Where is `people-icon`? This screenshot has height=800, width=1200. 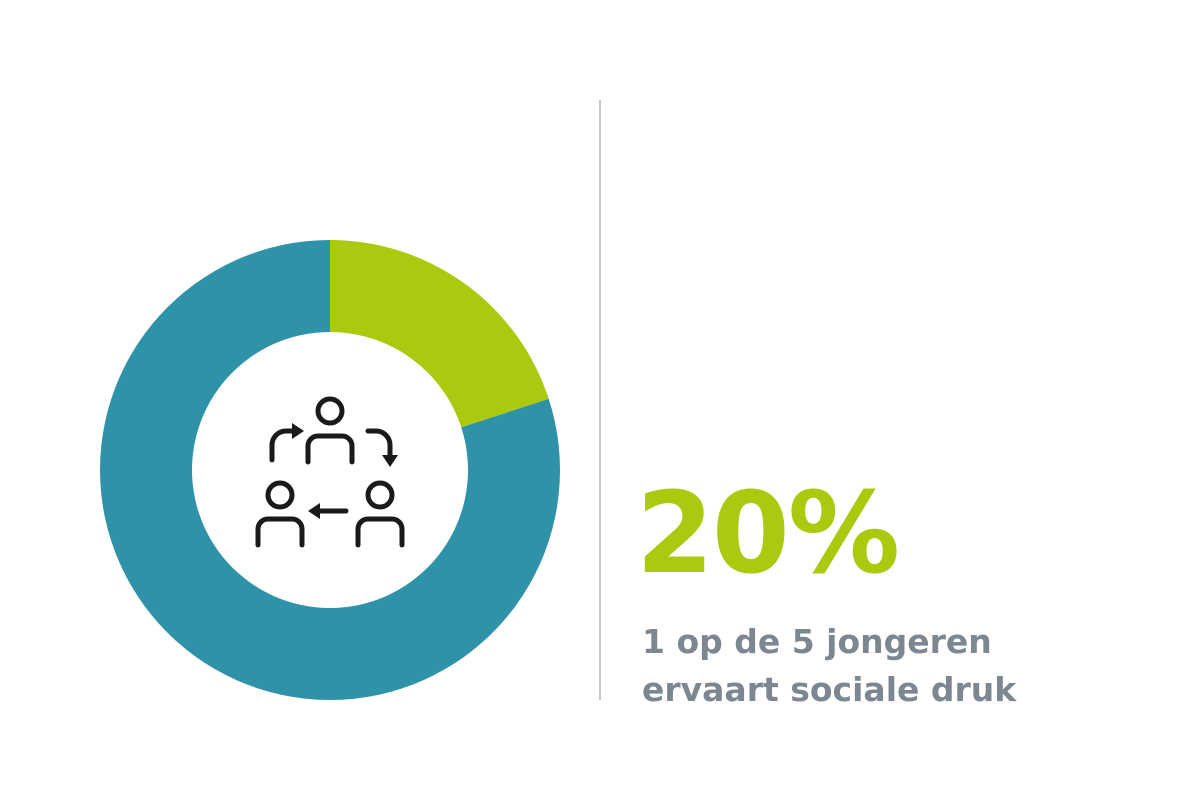
people-icon is located at coordinates (330, 472).